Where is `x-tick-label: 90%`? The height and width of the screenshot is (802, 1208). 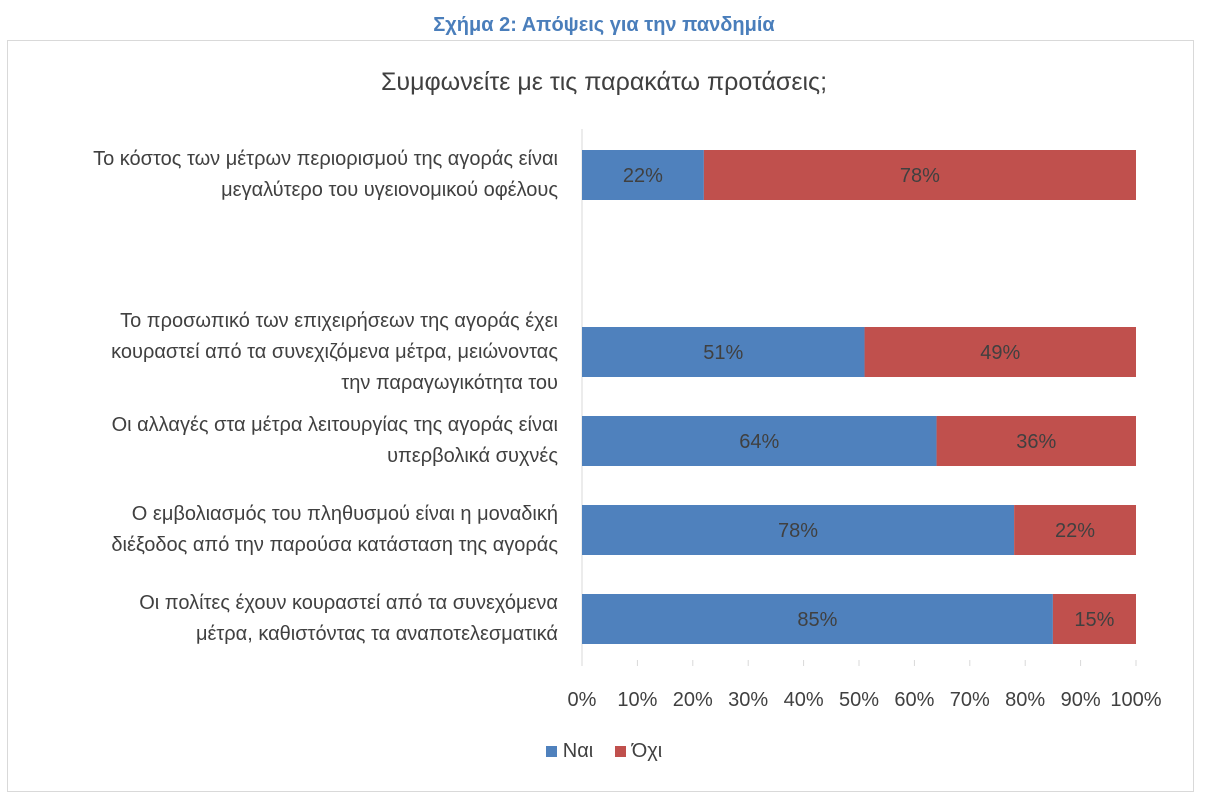 x-tick-label: 90% is located at coordinates (1081, 700).